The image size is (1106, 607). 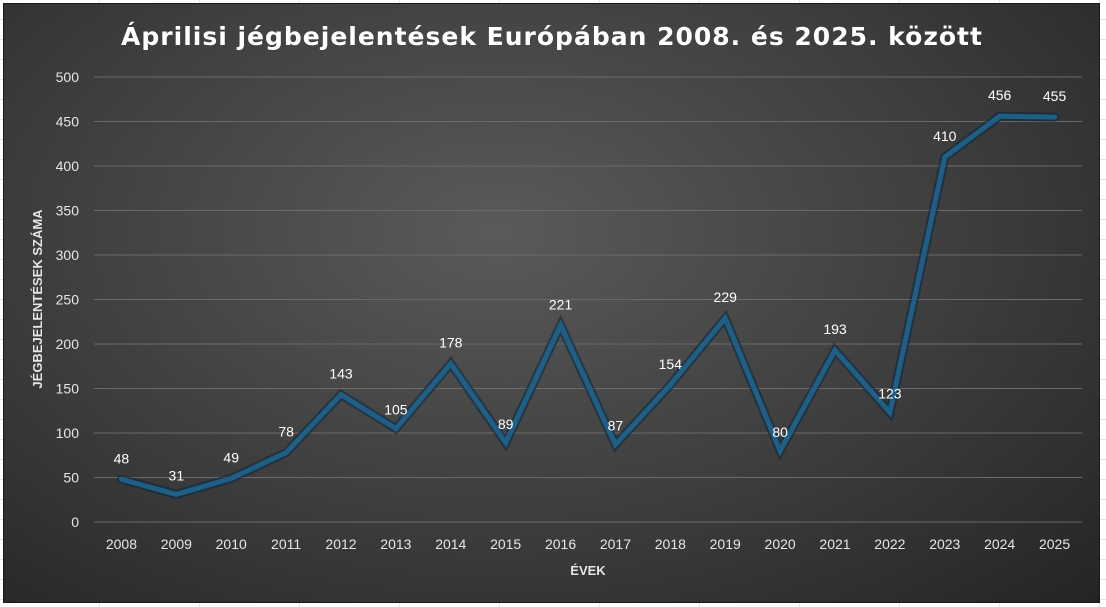 I want to click on data-label-2012: 143, so click(x=341, y=374).